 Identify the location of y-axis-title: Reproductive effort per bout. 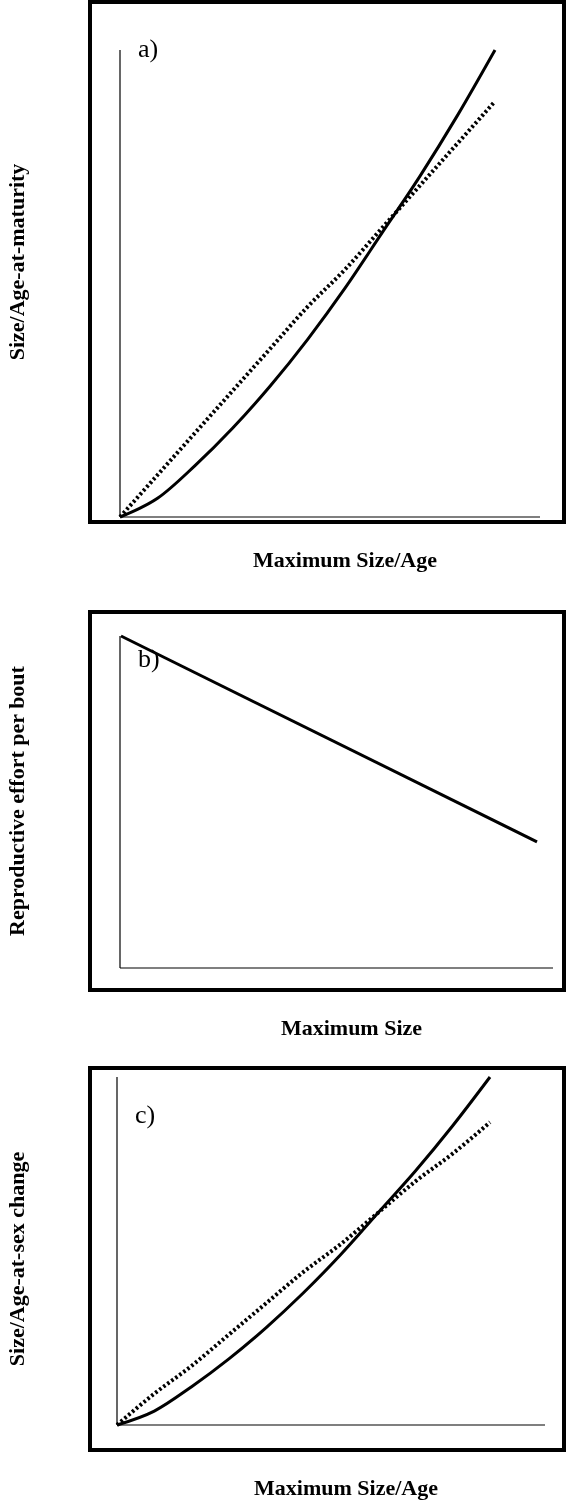
(16, 800).